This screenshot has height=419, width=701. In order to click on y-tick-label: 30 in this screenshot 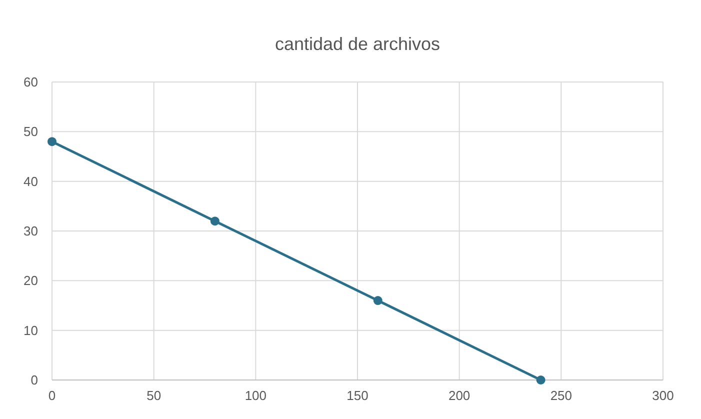, I will do `click(31, 231)`.